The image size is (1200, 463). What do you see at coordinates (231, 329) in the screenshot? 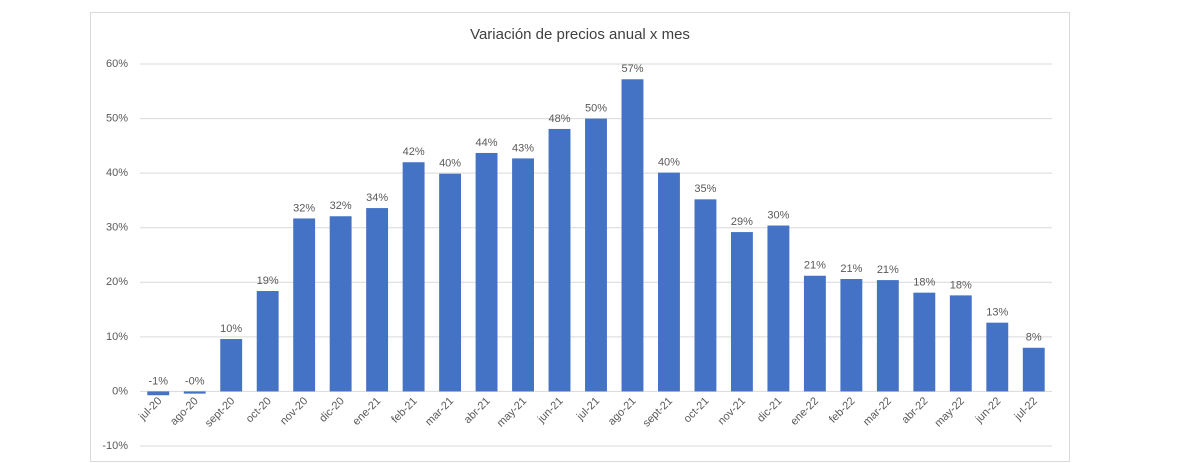
I see `data-label: 10%` at bounding box center [231, 329].